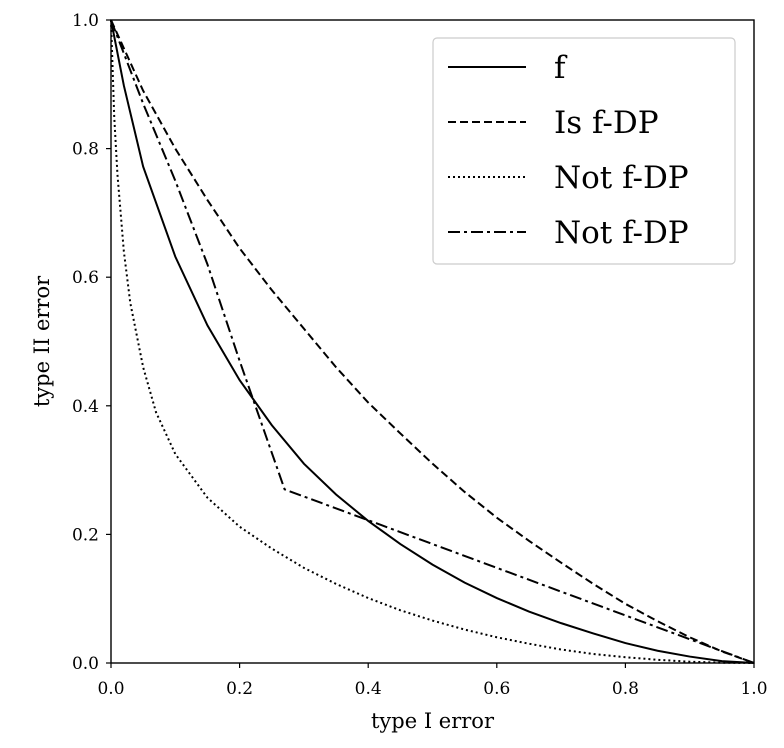  I want to click on y-tick-label: 0.2, so click(85, 535).